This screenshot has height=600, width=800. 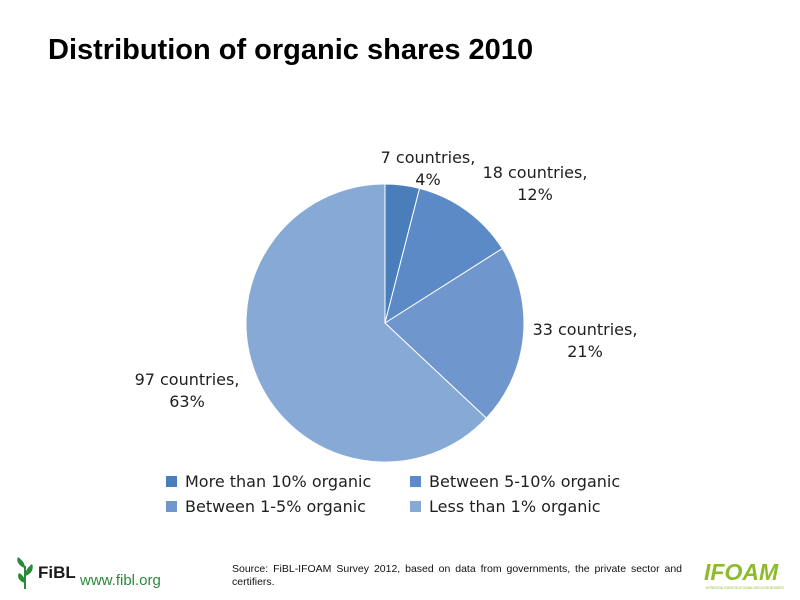 What do you see at coordinates (120, 580) in the screenshot?
I see `fibl-url-link: www.fibl.org` at bounding box center [120, 580].